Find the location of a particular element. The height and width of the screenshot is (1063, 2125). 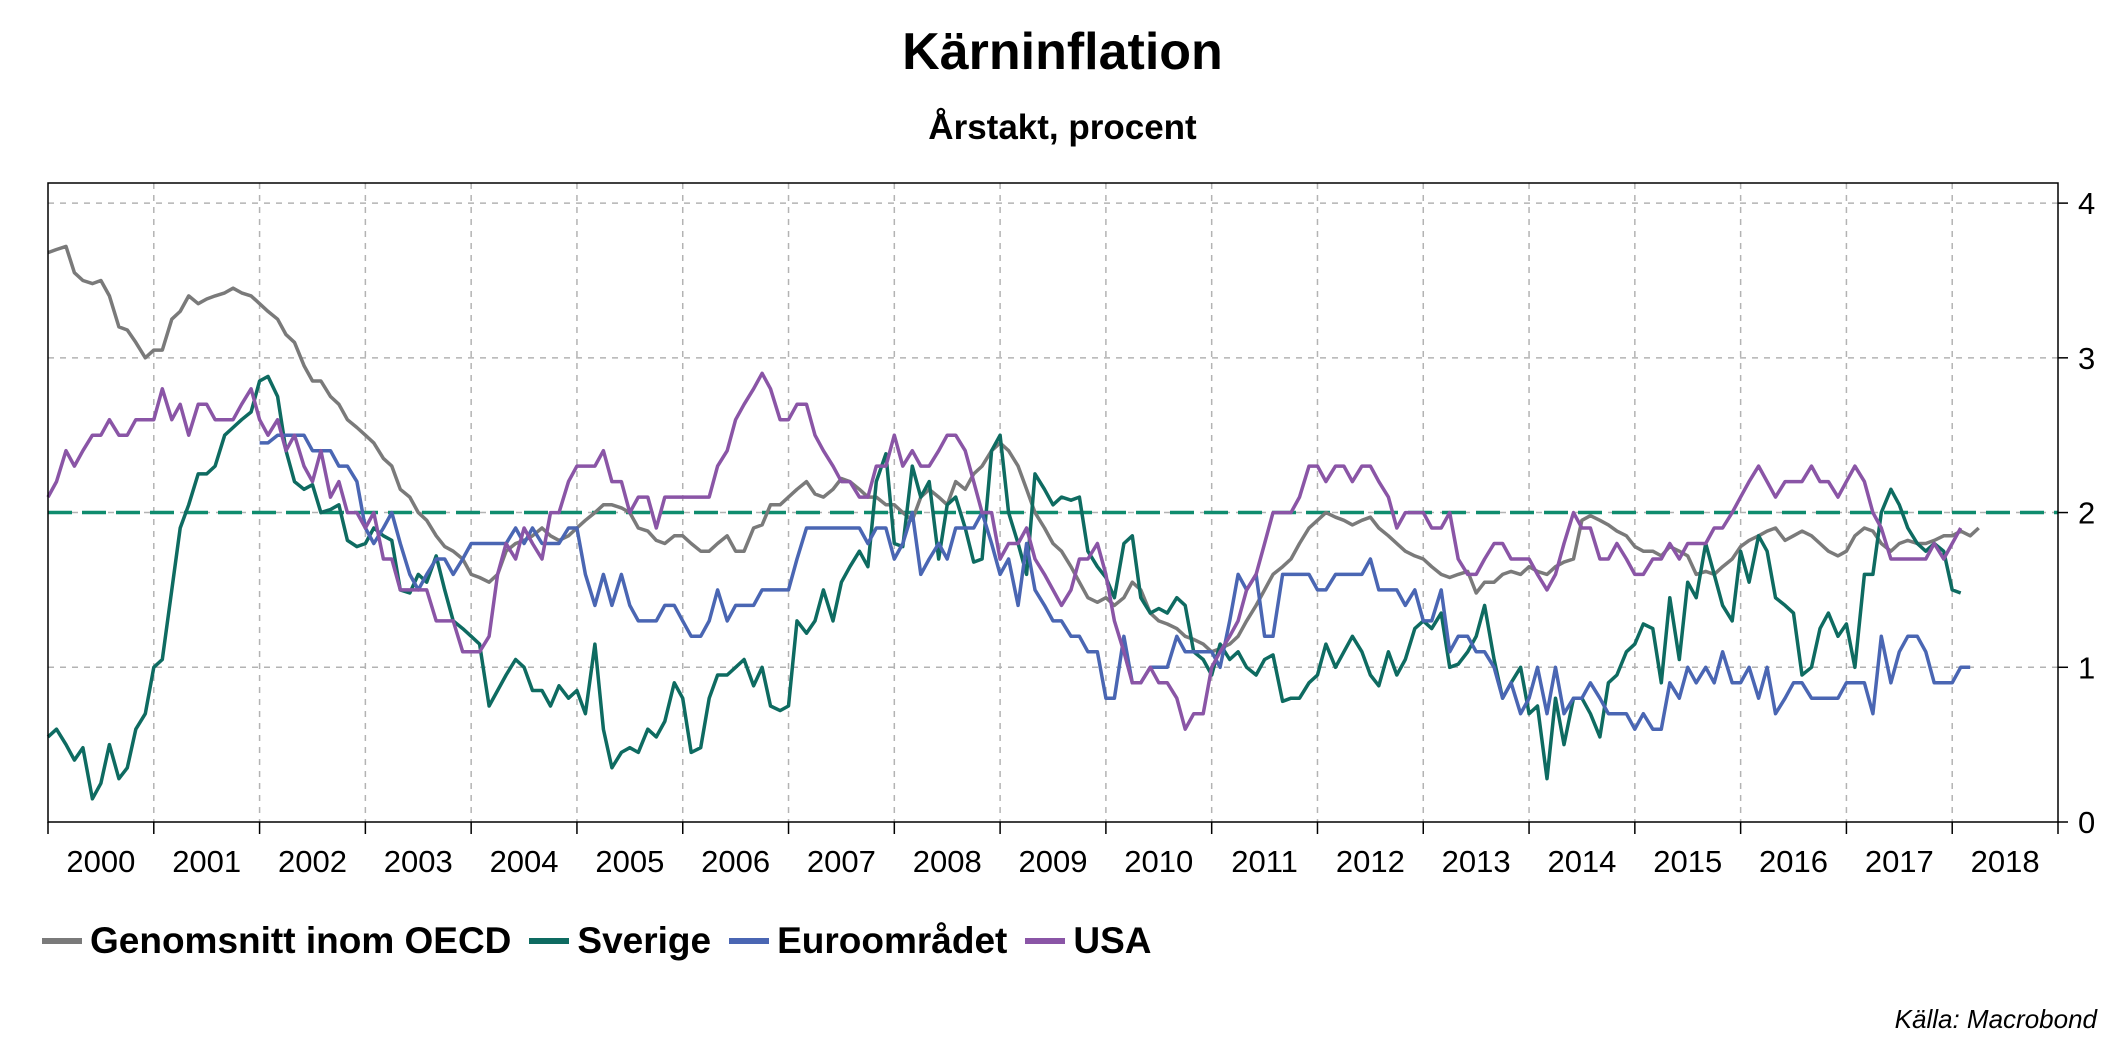

x-tick-label: 2012 is located at coordinates (1370, 861).